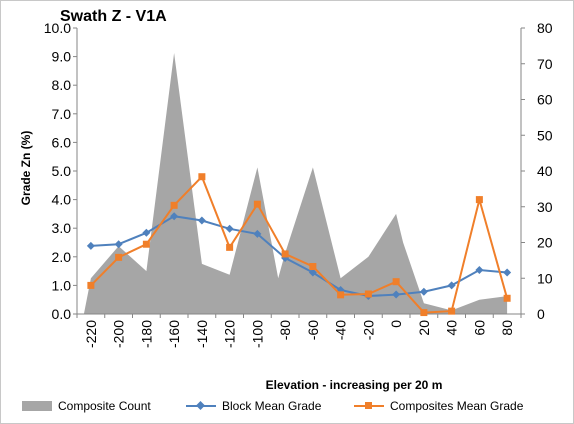 Image resolution: width=574 pixels, height=424 pixels. I want to click on y-tick-label: 7.0, so click(62, 114).